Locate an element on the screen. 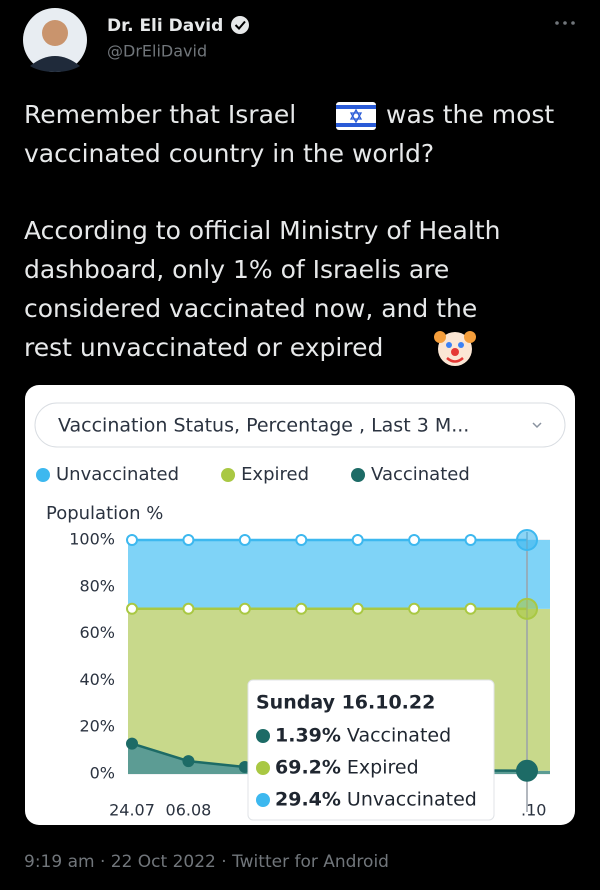  y-tick-label: 20% is located at coordinates (97, 726).